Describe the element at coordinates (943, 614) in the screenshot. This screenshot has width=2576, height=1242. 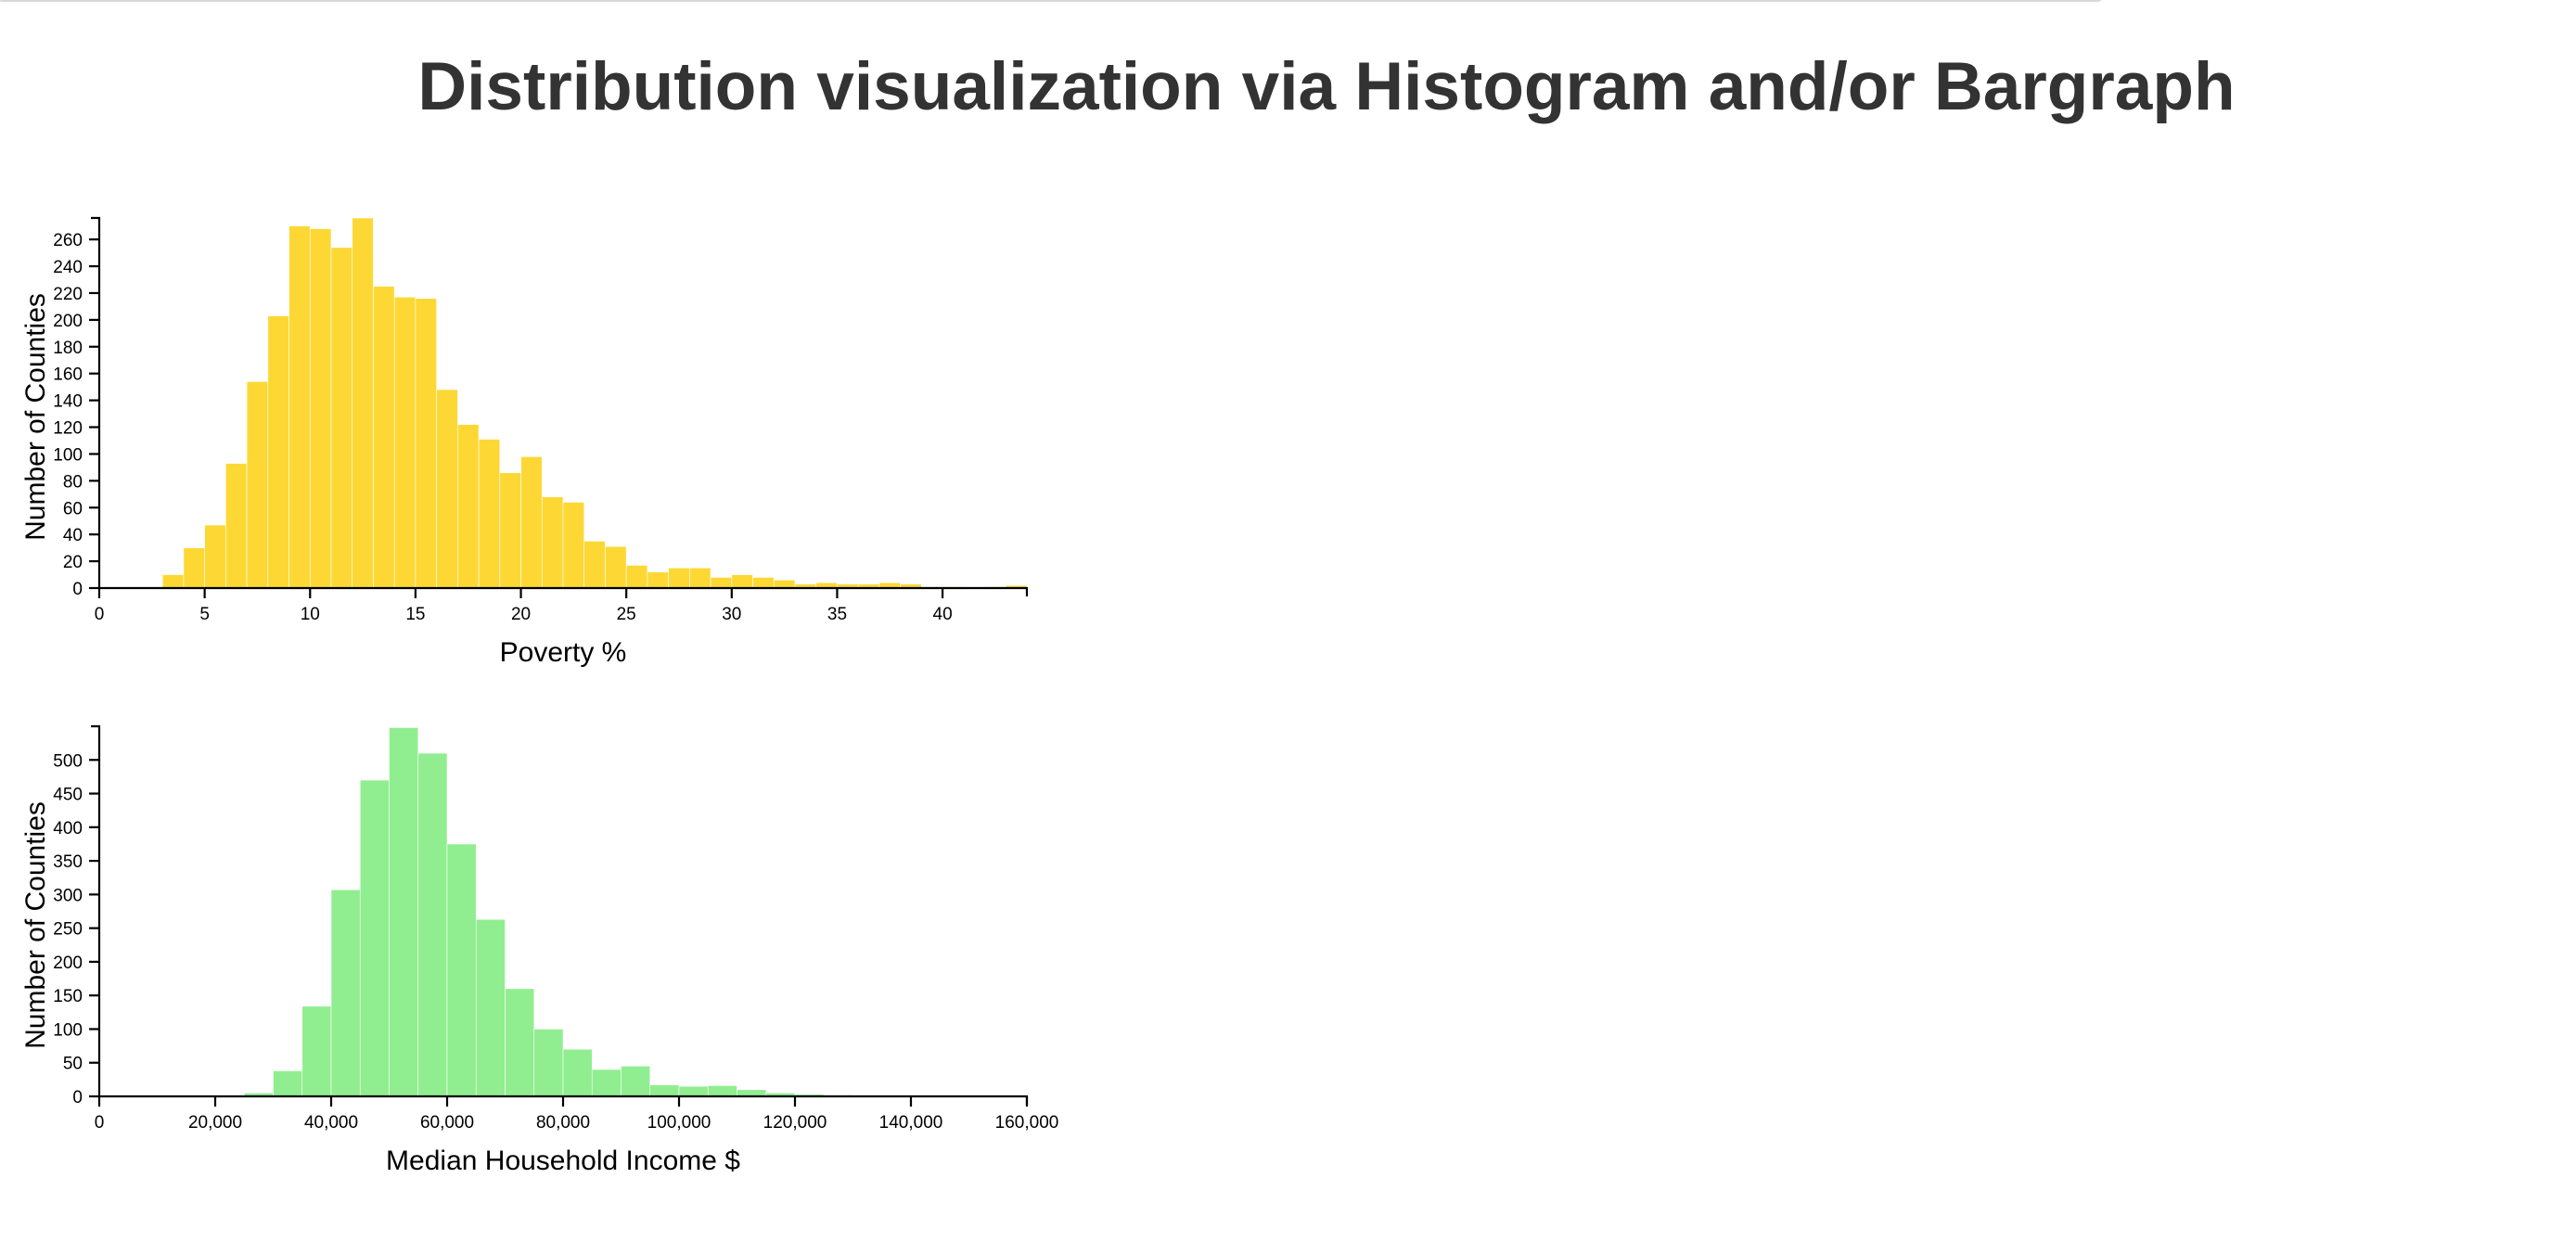
I see `poverty-x-tick-label: 40` at that location.